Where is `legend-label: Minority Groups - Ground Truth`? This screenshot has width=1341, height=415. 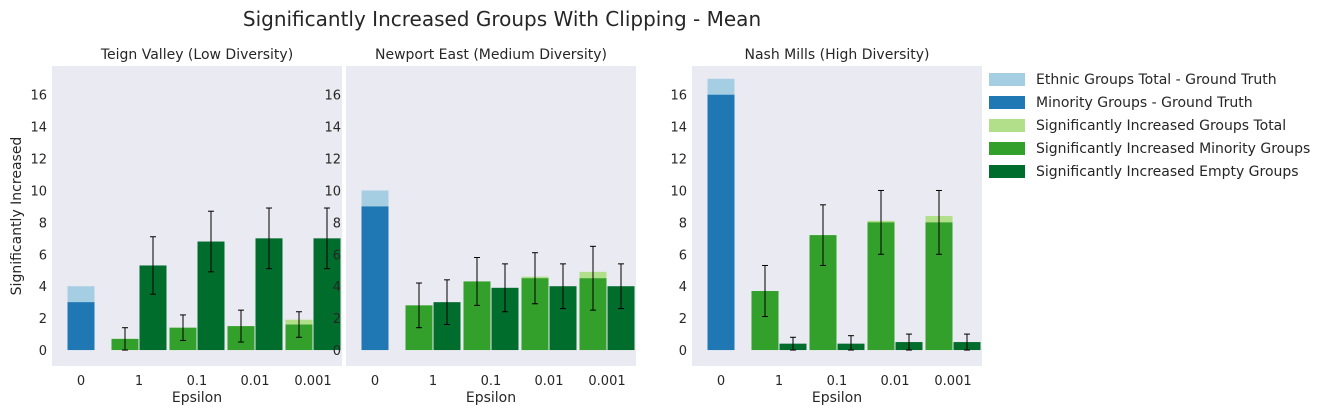 legend-label: Minority Groups - Ground Truth is located at coordinates (1144, 103).